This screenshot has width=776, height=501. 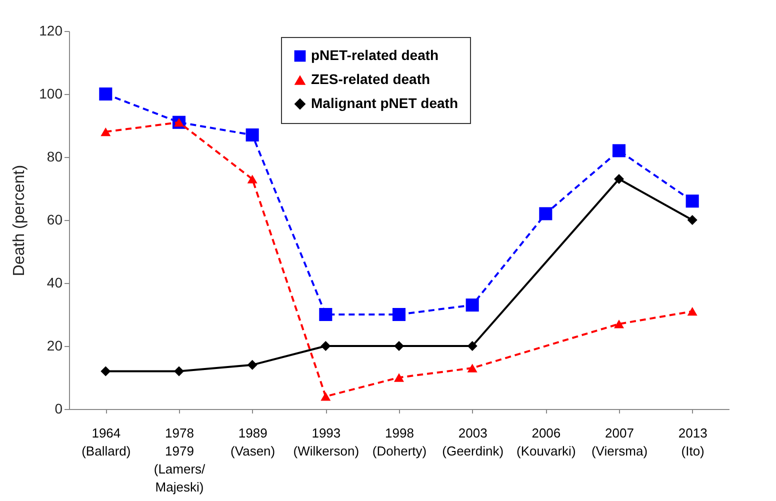 I want to click on y-tick-label: 120, so click(x=51, y=30).